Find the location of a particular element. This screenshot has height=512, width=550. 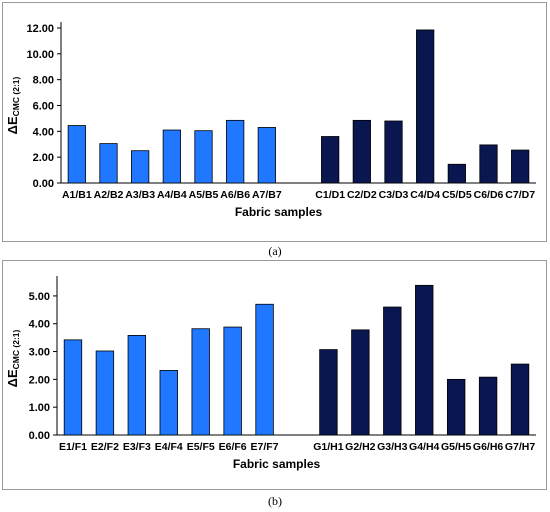

y-tick-label: 5.00 is located at coordinates (39, 297).